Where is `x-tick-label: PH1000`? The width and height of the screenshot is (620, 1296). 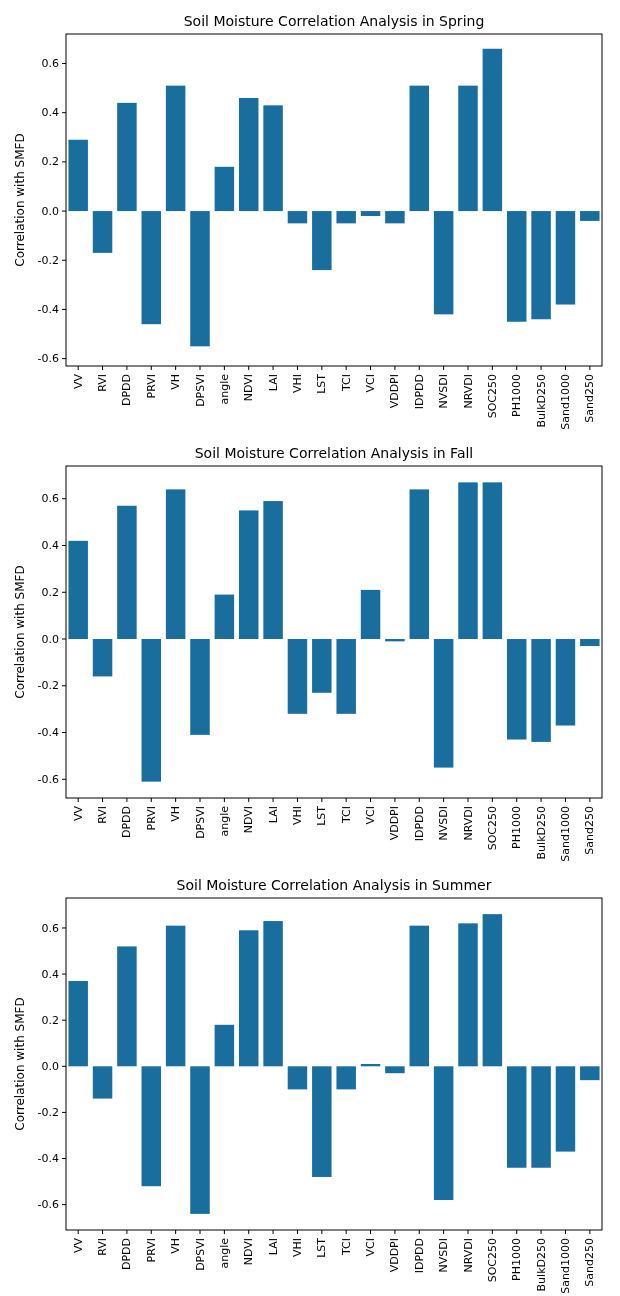 x-tick-label: PH1000 is located at coordinates (517, 1259).